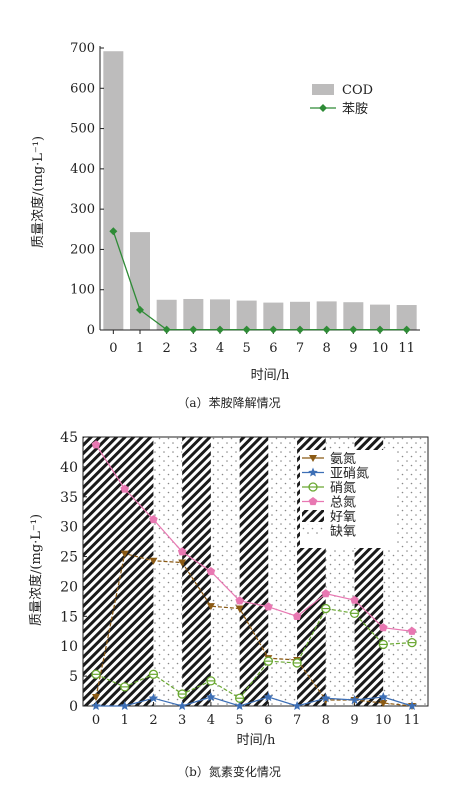 This screenshot has height=798, width=458. Describe the element at coordinates (343, 459) in the screenshot. I see `legend-label-0: 氨氮` at that location.